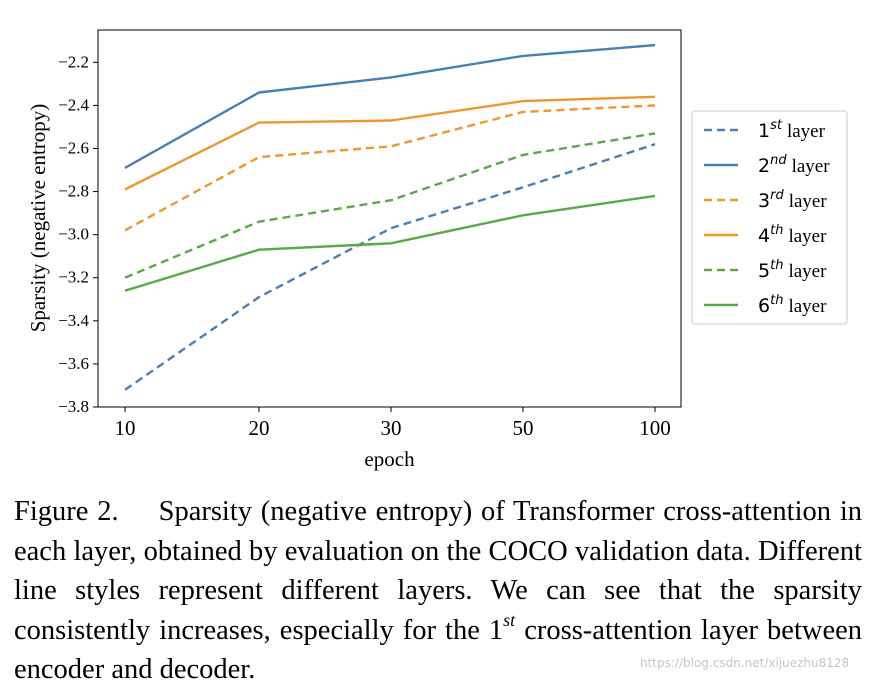 The width and height of the screenshot is (884, 690). What do you see at coordinates (73, 406) in the screenshot?
I see `y-tick-label: −3.8` at bounding box center [73, 406].